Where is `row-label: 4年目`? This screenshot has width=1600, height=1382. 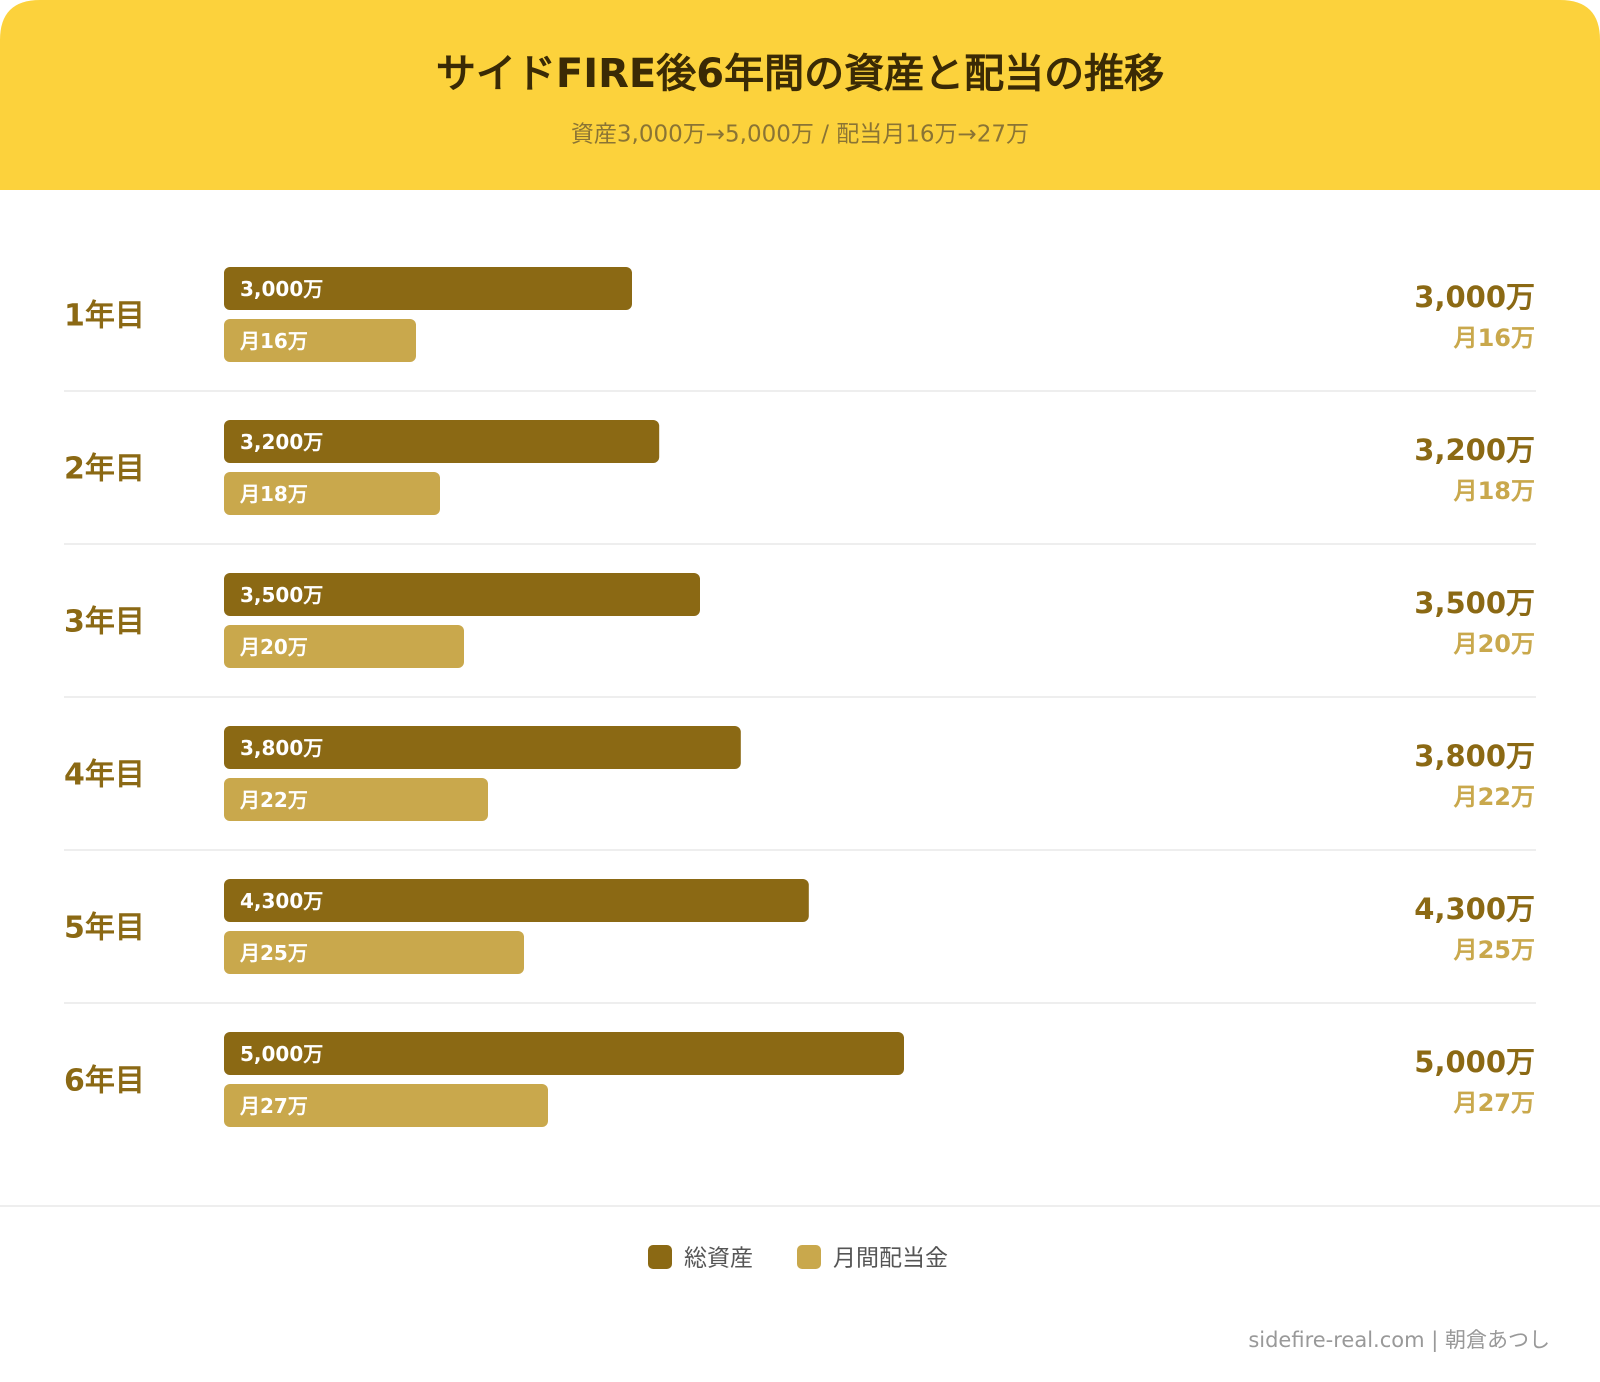
row-label: 4年目 is located at coordinates (104, 775).